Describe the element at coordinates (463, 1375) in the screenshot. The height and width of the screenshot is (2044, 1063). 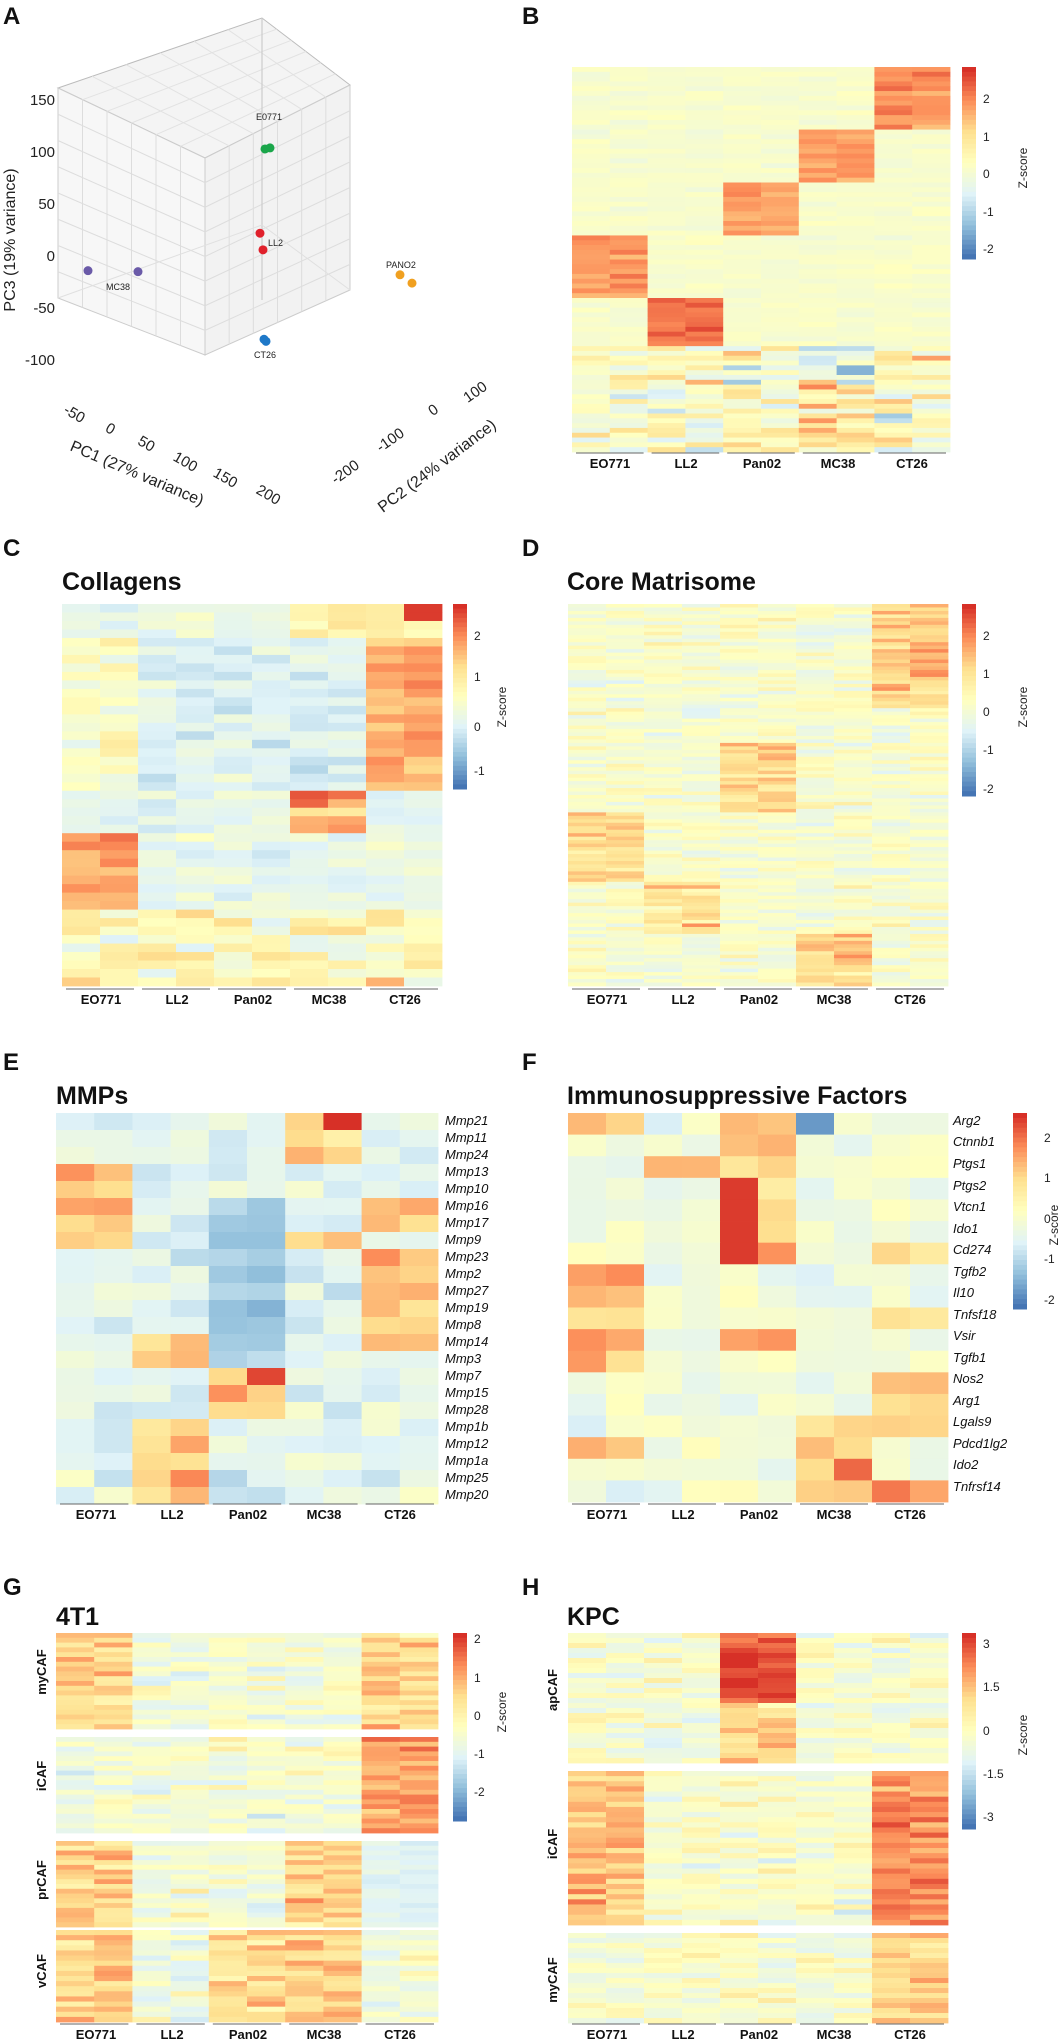
I see `row-label: Mmp7` at that location.